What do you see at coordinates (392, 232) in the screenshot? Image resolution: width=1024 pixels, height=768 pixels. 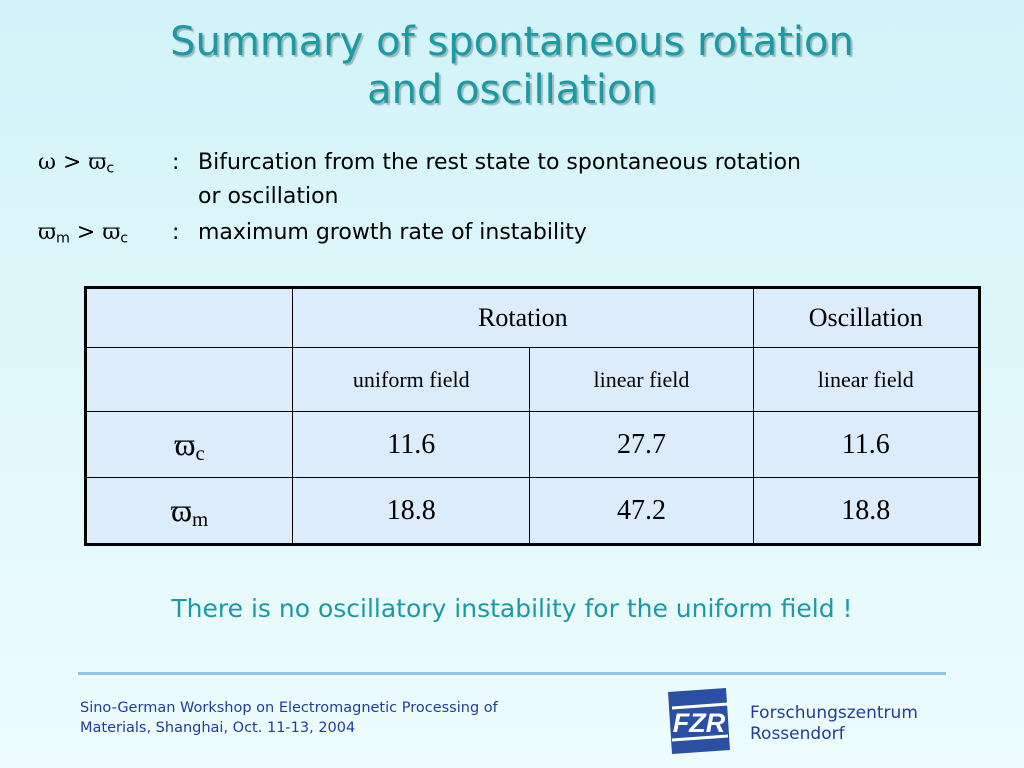 I see `definition-text: maximum growth rate of instability` at bounding box center [392, 232].